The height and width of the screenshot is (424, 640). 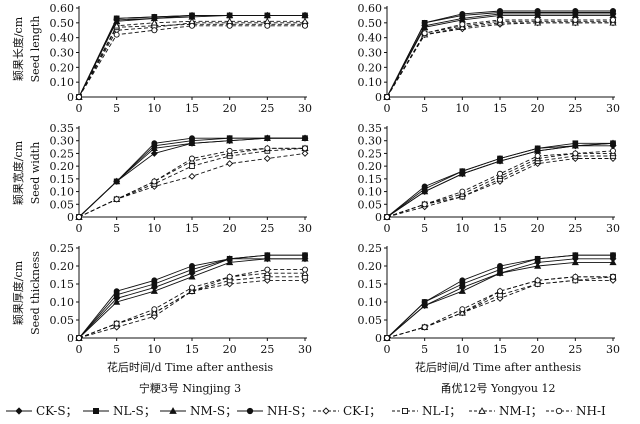 I want to click on legend-item: NL-S；, so click(x=119, y=411).